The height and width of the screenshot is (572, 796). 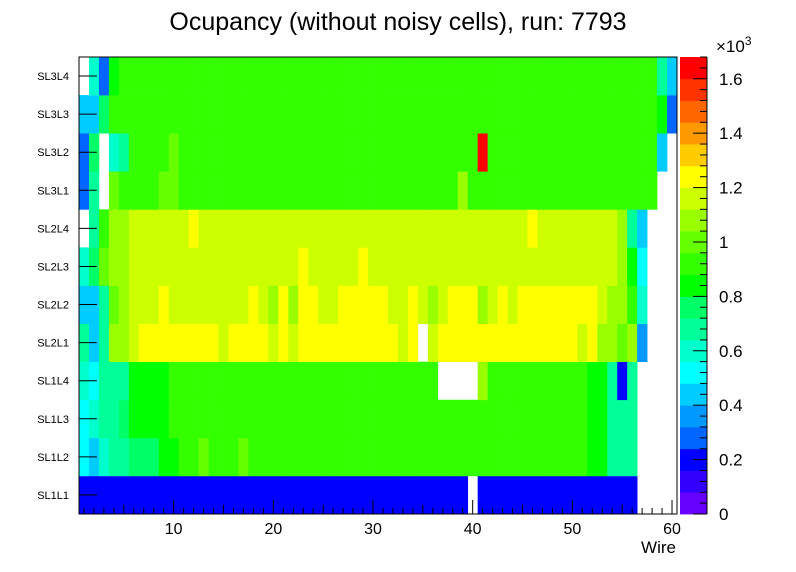 I want to click on y-tick-label: SL1L4, so click(x=53, y=382).